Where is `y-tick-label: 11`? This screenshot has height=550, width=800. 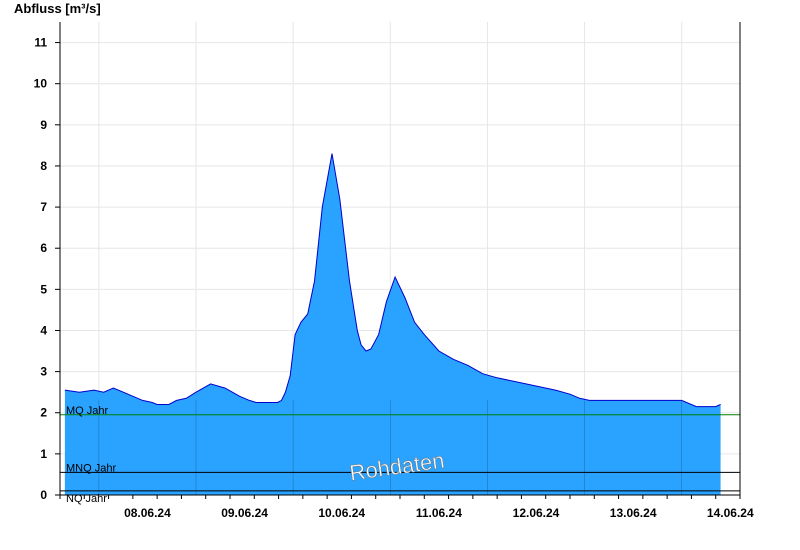 y-tick-label: 11 is located at coordinates (40, 43).